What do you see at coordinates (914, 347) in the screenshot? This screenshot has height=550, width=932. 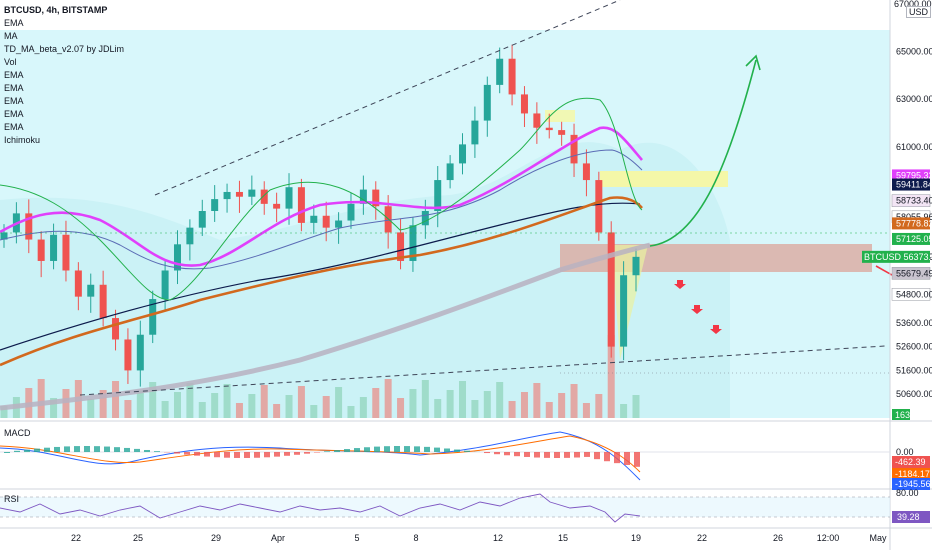 I see `price-tick-label: 52600.00` at bounding box center [914, 347].